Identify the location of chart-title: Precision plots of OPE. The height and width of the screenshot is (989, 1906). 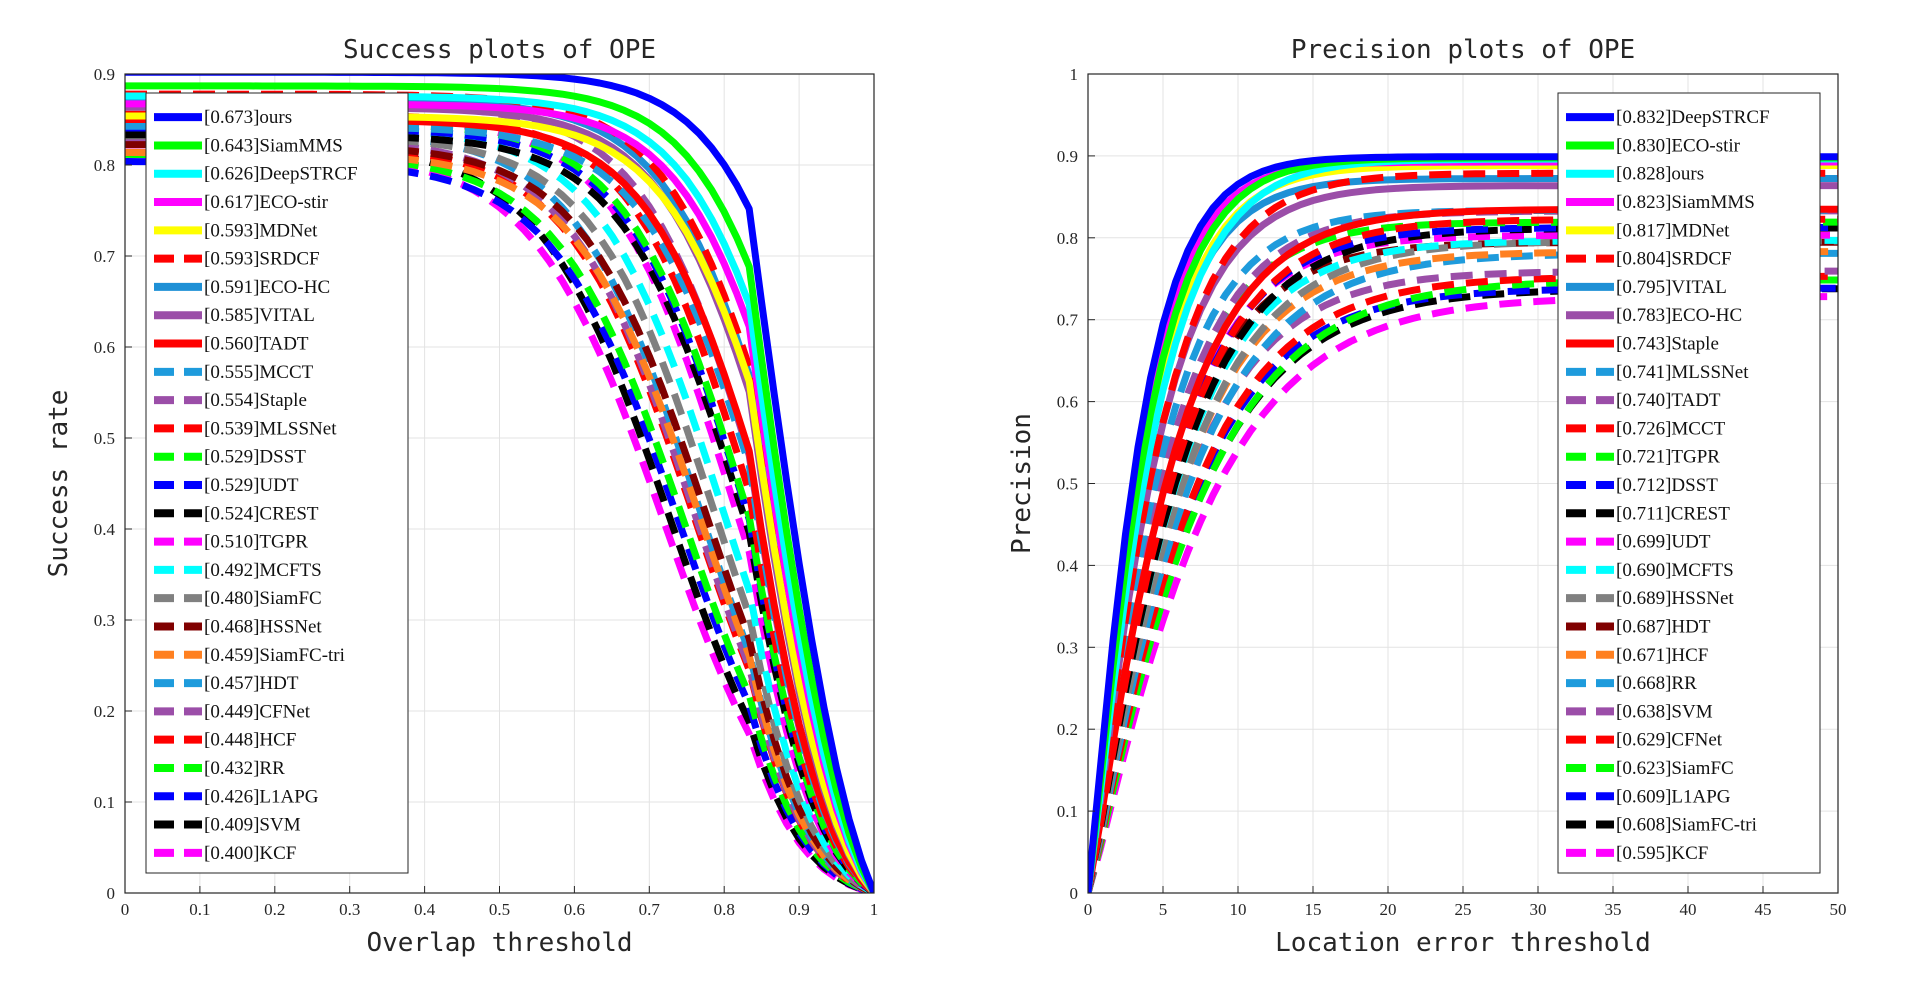
(1463, 50).